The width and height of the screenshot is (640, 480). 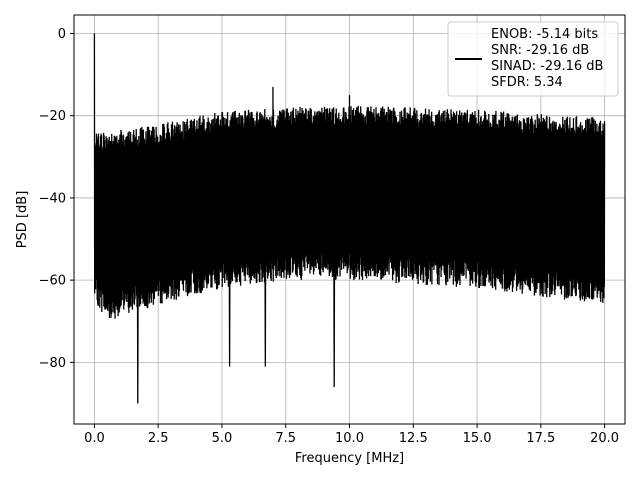 I want to click on legend-box, so click(x=533, y=59).